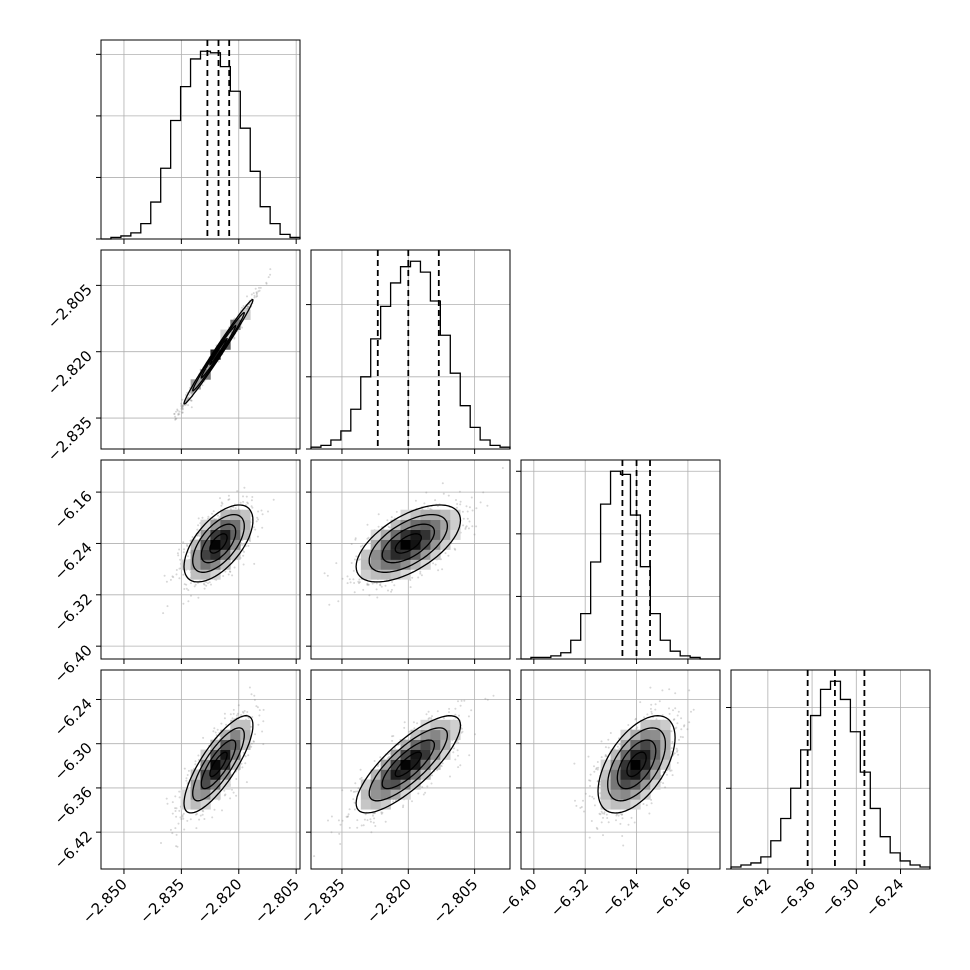 This screenshot has height=970, width=970. I want to click on y-tick-label: −6.24, so click(73, 717).